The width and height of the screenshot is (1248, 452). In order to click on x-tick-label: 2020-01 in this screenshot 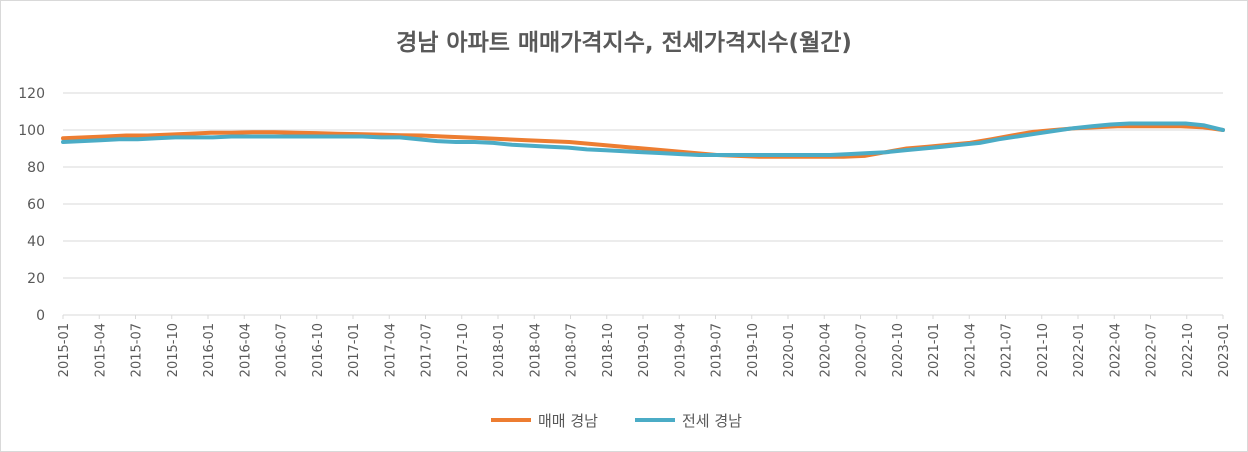, I will do `click(789, 350)`.